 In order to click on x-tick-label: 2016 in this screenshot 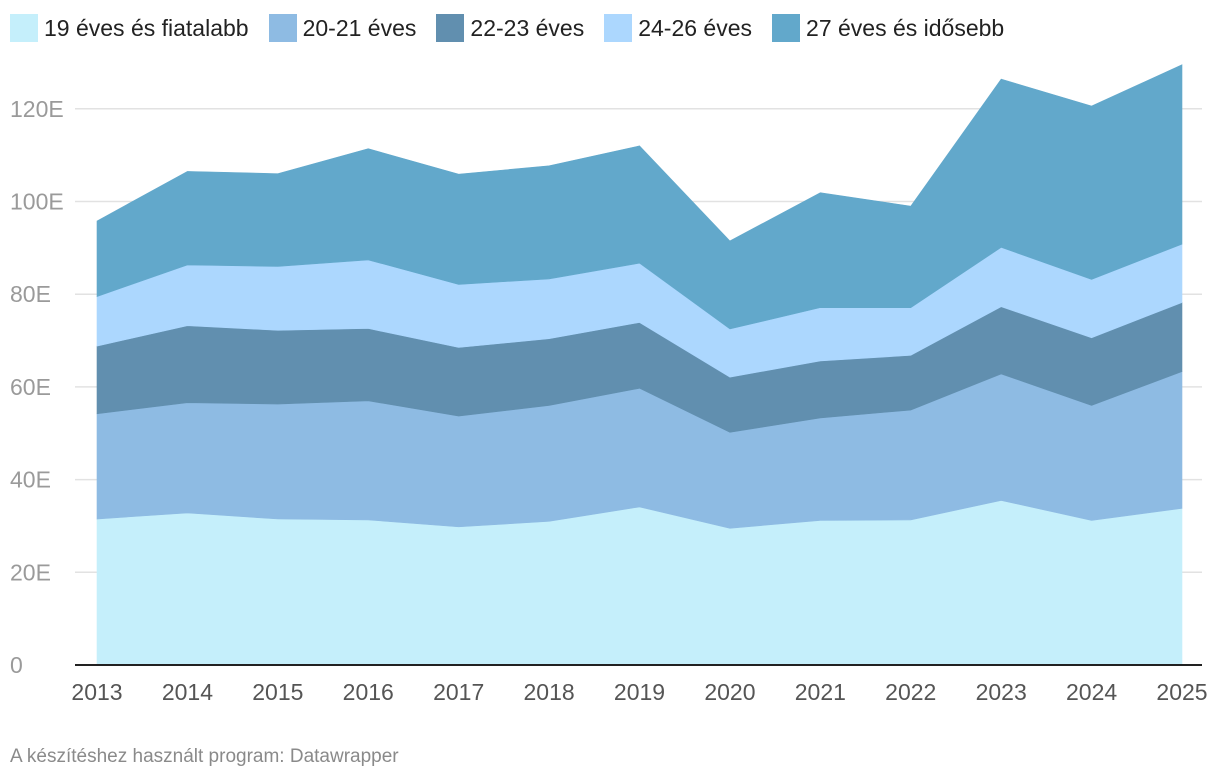, I will do `click(368, 692)`.